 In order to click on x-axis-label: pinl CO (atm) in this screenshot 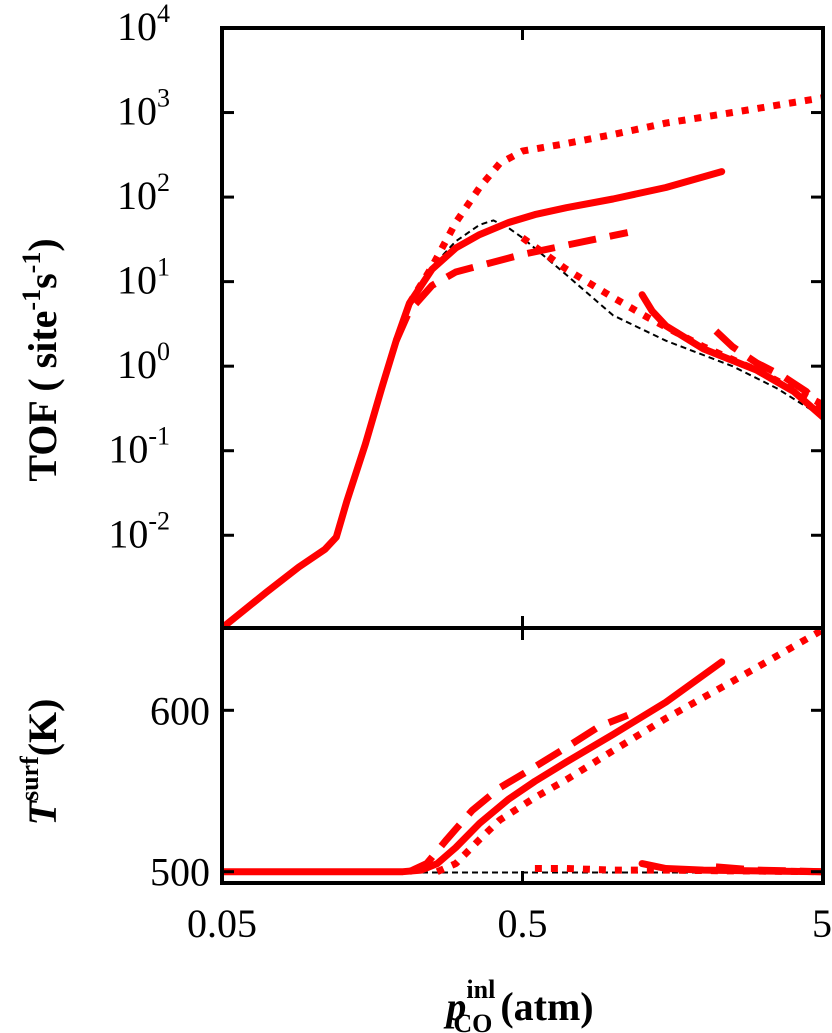, I will do `click(518, 1004)`.